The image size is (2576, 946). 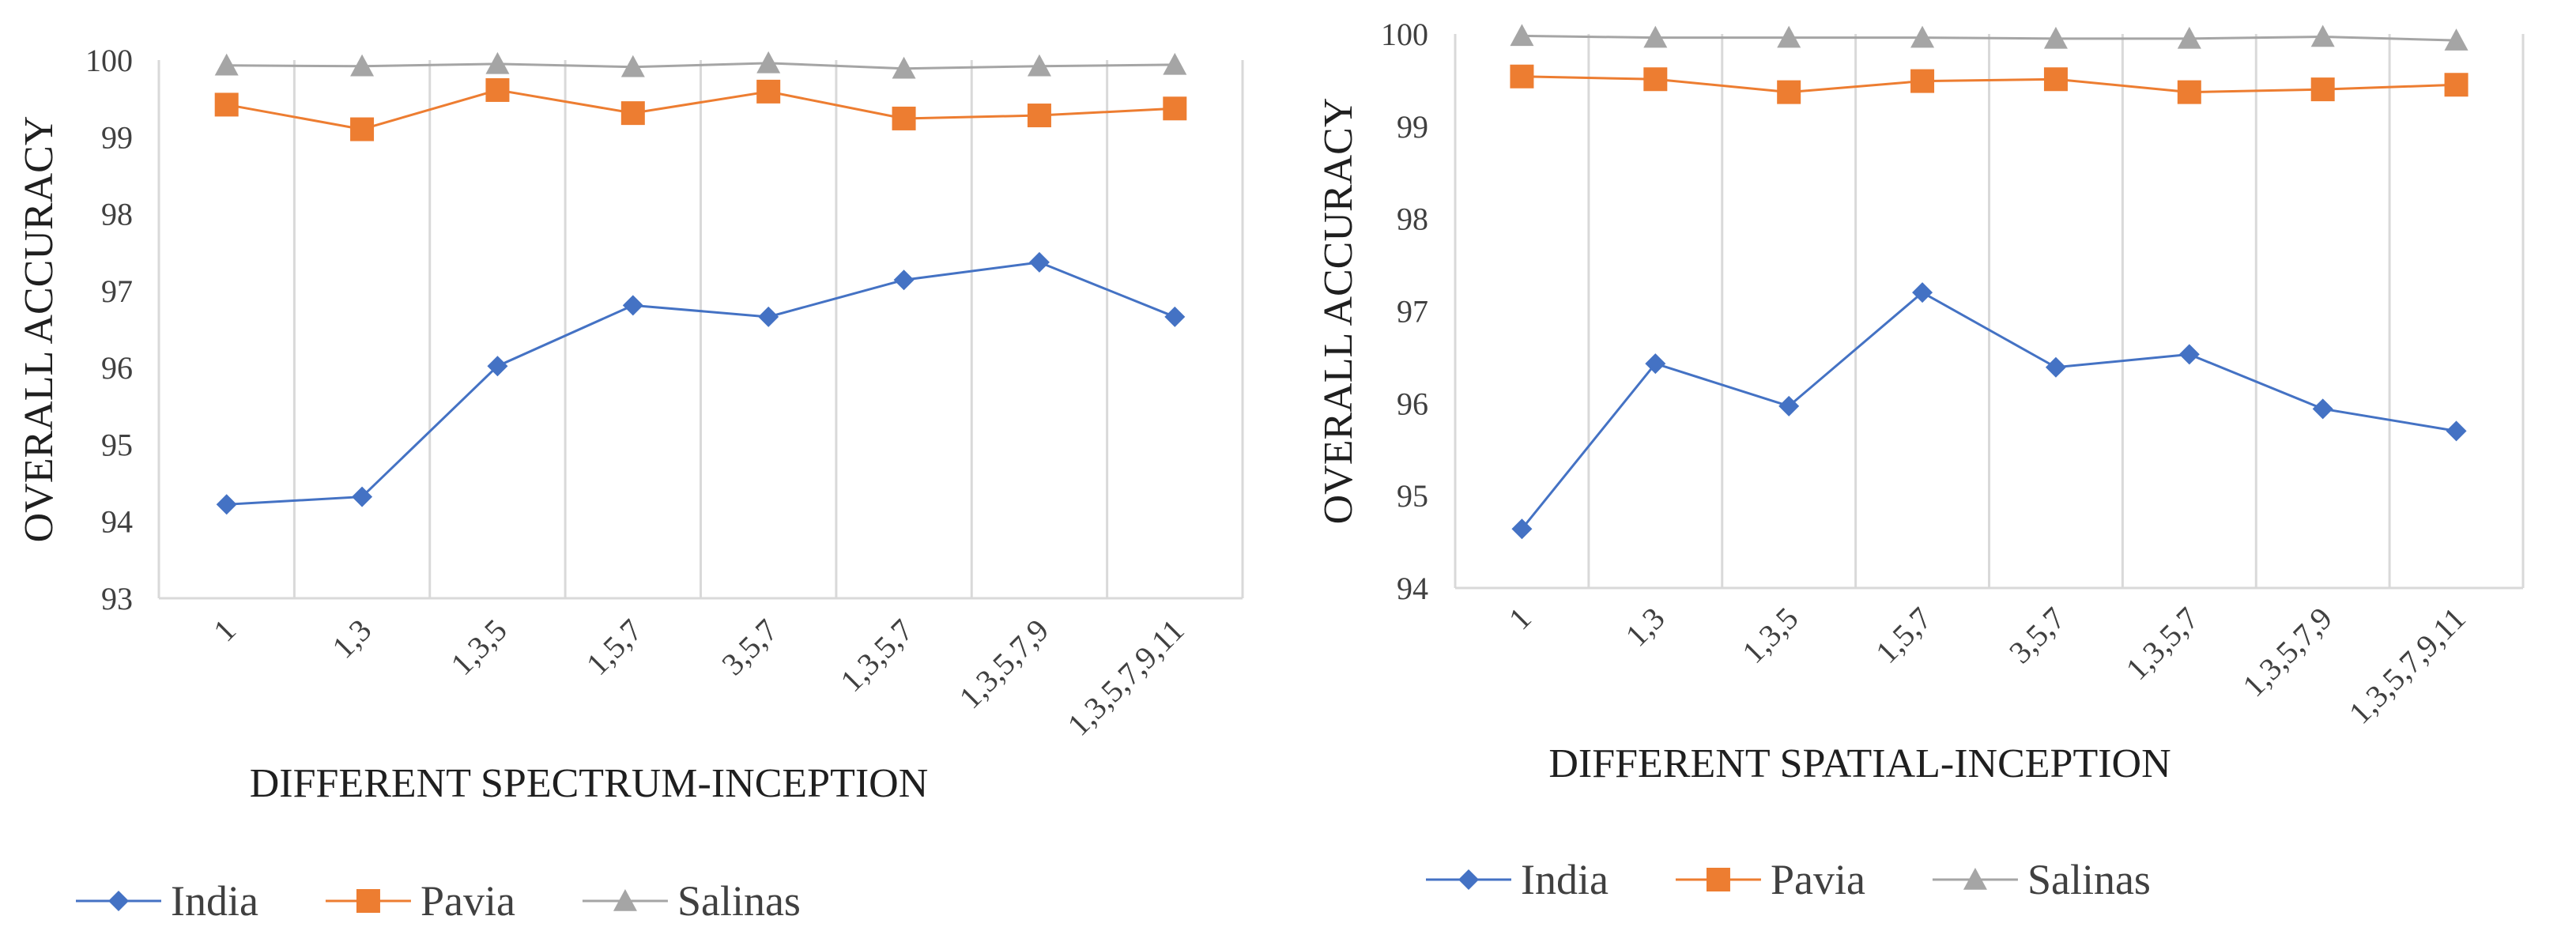 I want to click on legend-item-salinas: Salinas, so click(x=2042, y=879).